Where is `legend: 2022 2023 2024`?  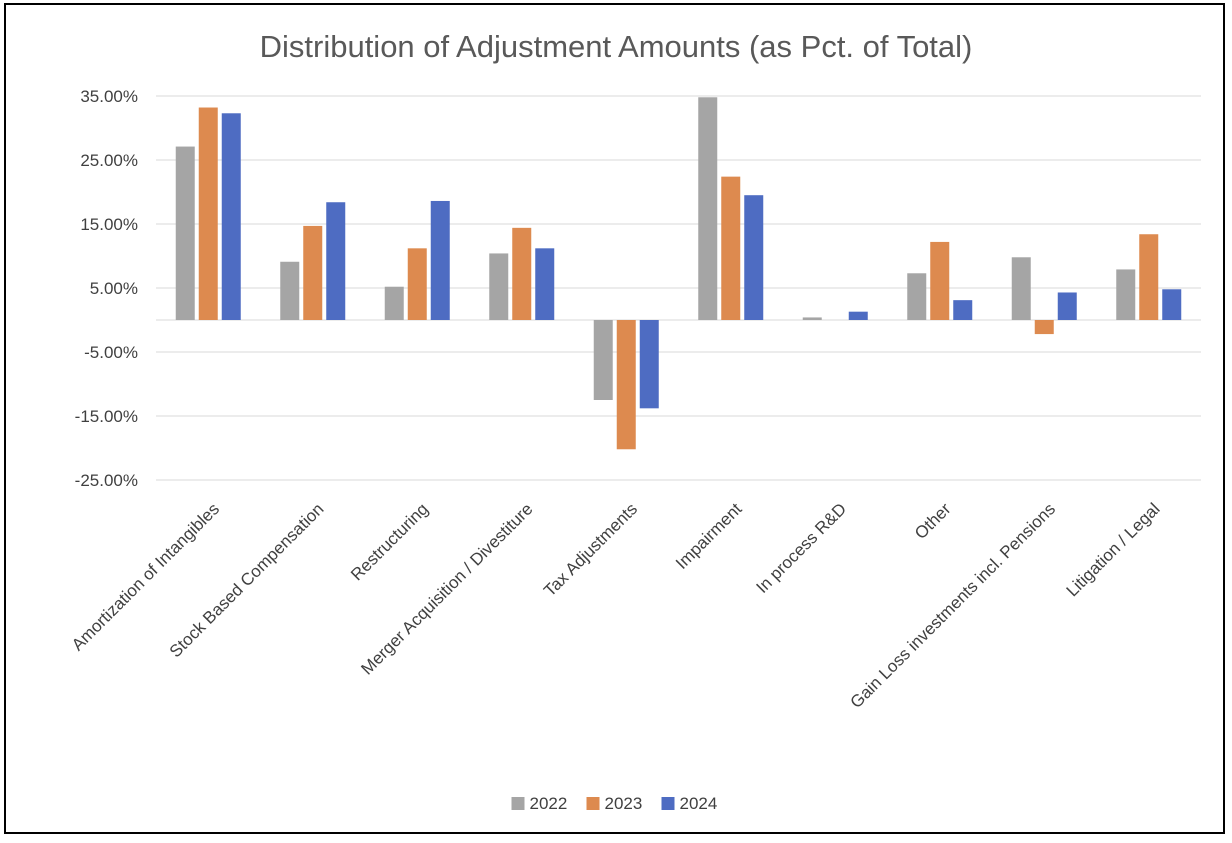 legend: 2022 2023 2024 is located at coordinates (614, 803).